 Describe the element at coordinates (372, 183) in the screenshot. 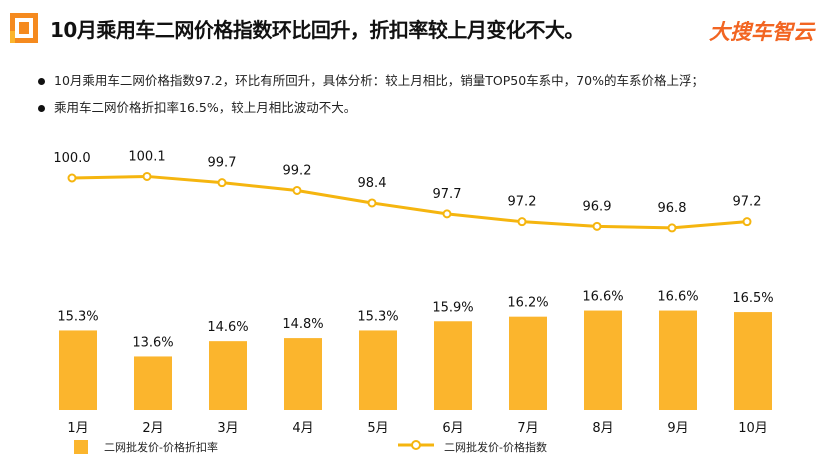

I see `line-data-label: 98.4` at that location.